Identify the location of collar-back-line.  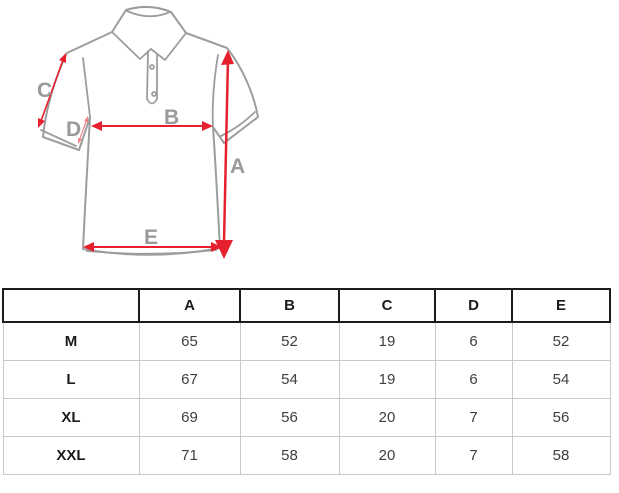
(148, 14).